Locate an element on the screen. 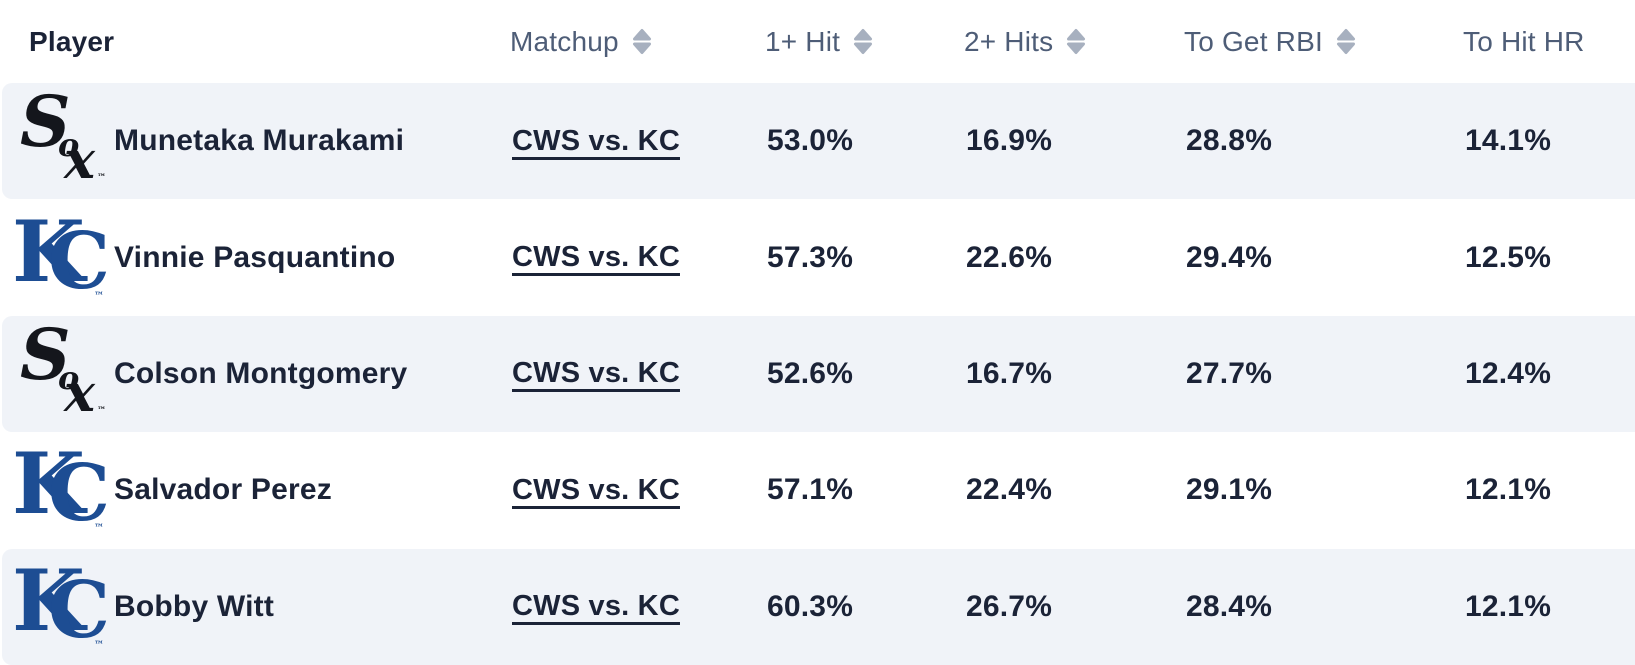 Image resolution: width=1635 pixels, height=665 pixels. column-header-two-plus-hits: 2+ Hits is located at coordinates (1025, 42).